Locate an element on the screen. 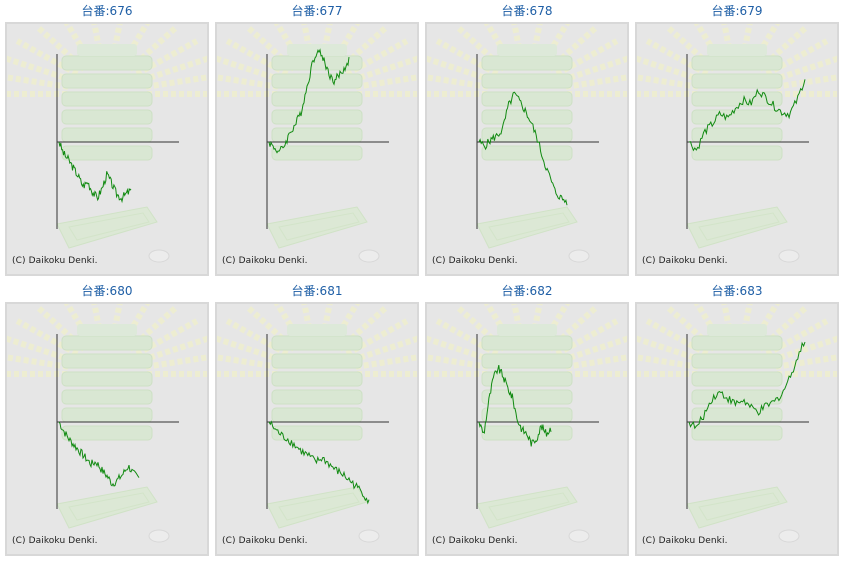 This screenshot has width=844, height=561. unit-number-link: 台番:682 is located at coordinates (527, 291).